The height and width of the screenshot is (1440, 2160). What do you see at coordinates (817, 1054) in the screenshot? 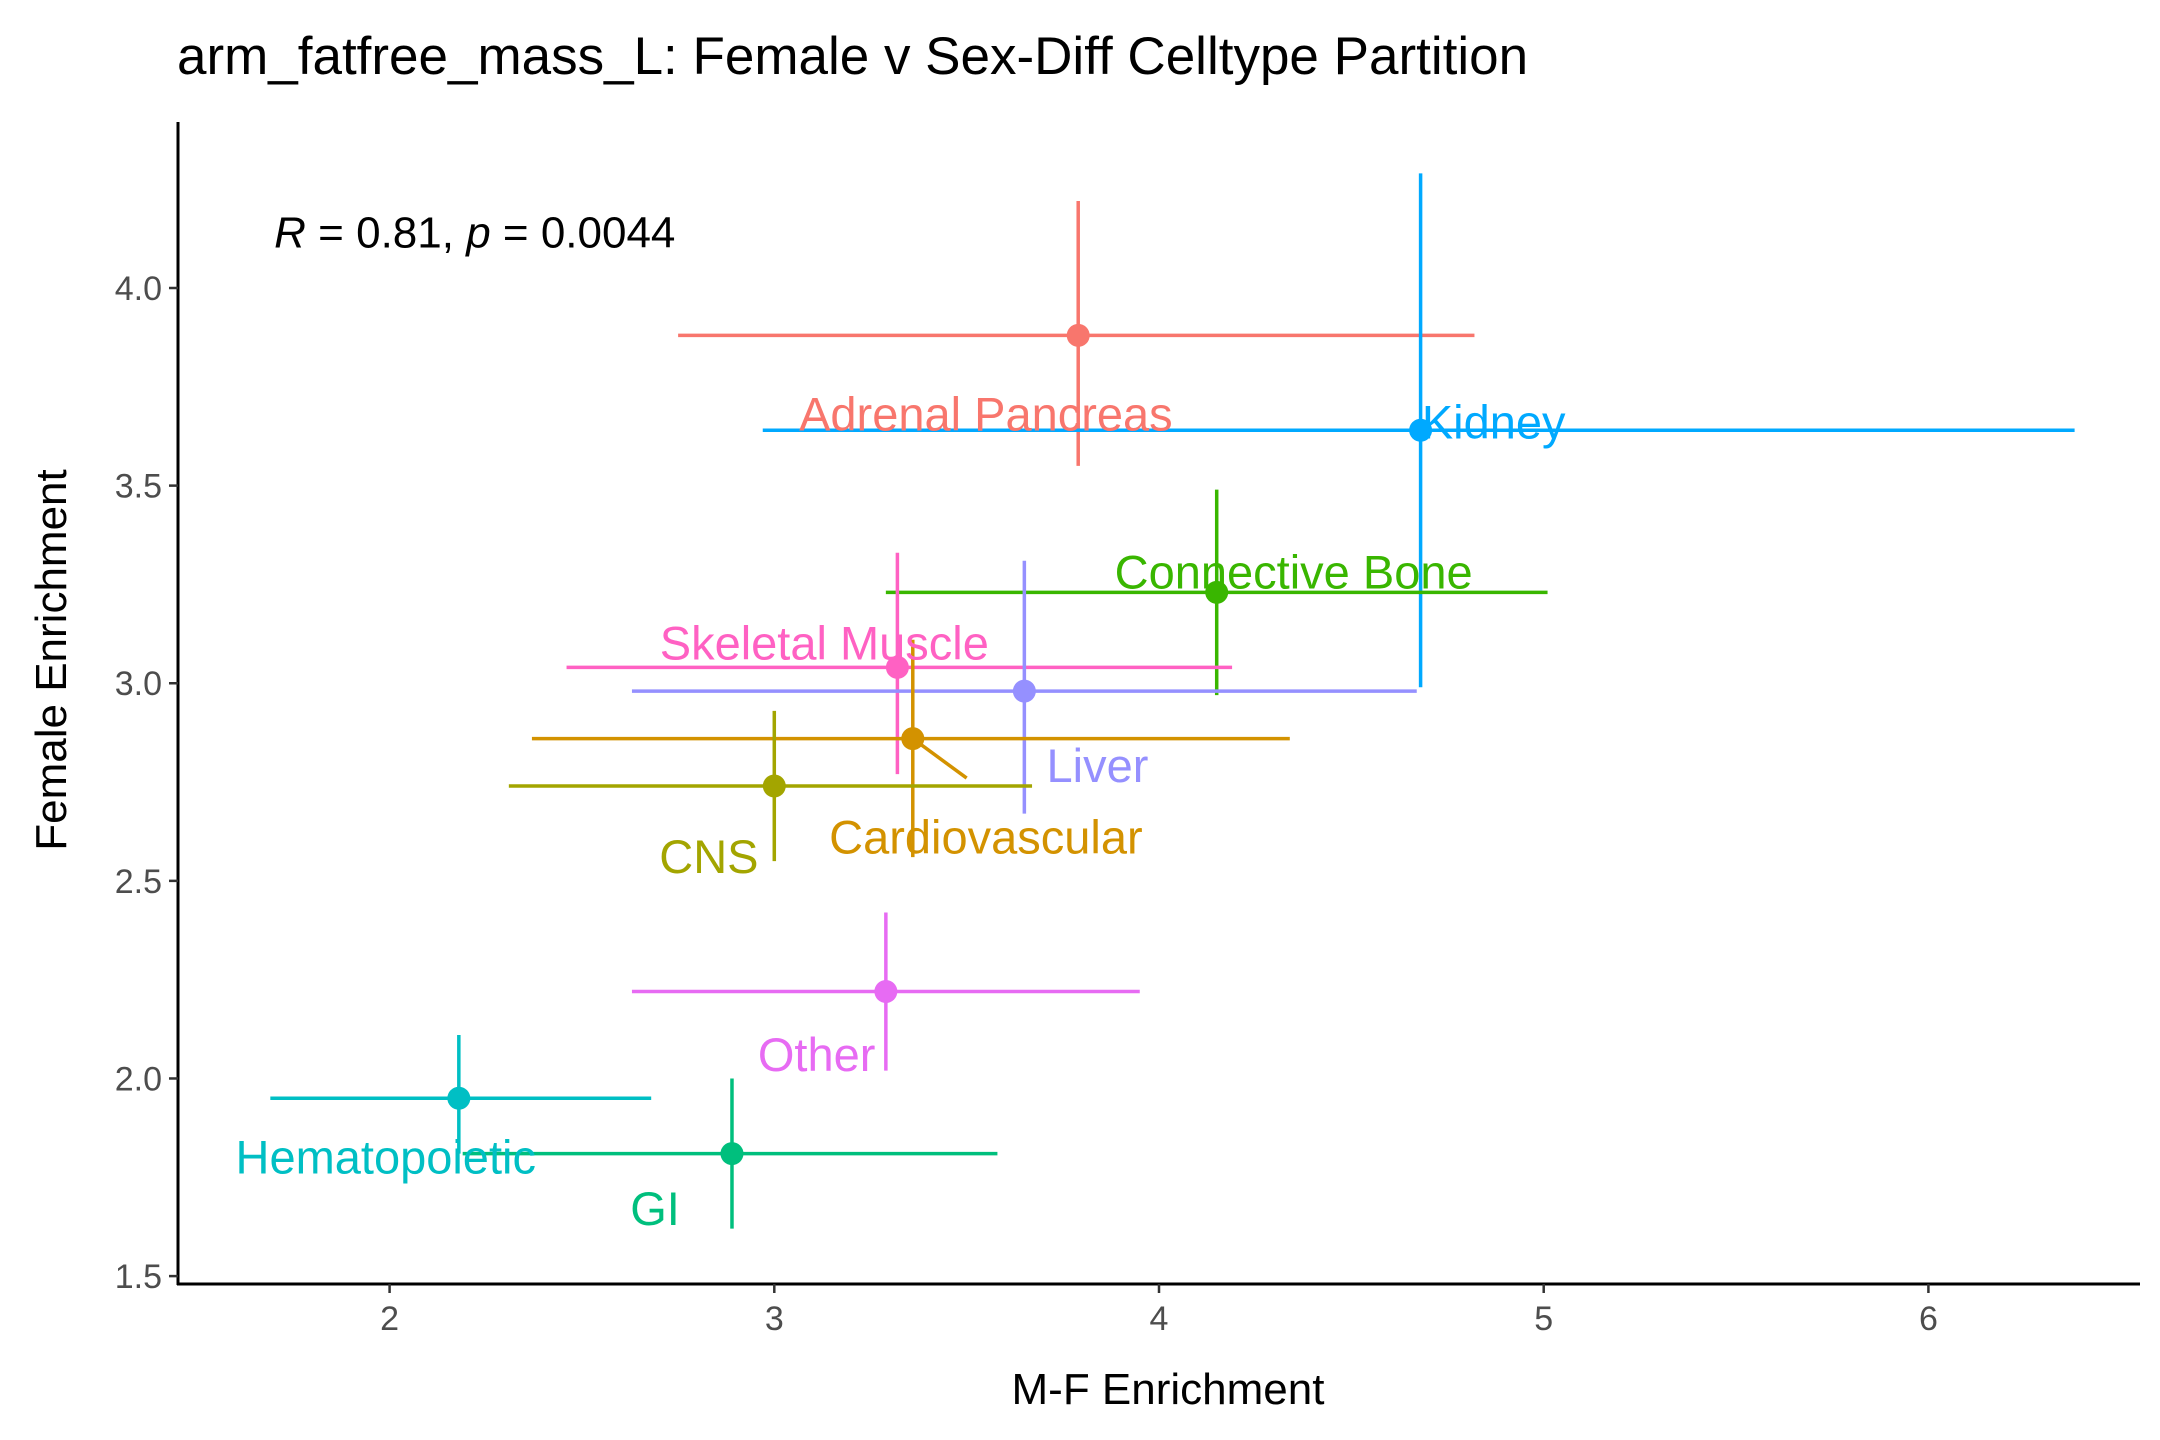
I see `point-label: Other` at bounding box center [817, 1054].